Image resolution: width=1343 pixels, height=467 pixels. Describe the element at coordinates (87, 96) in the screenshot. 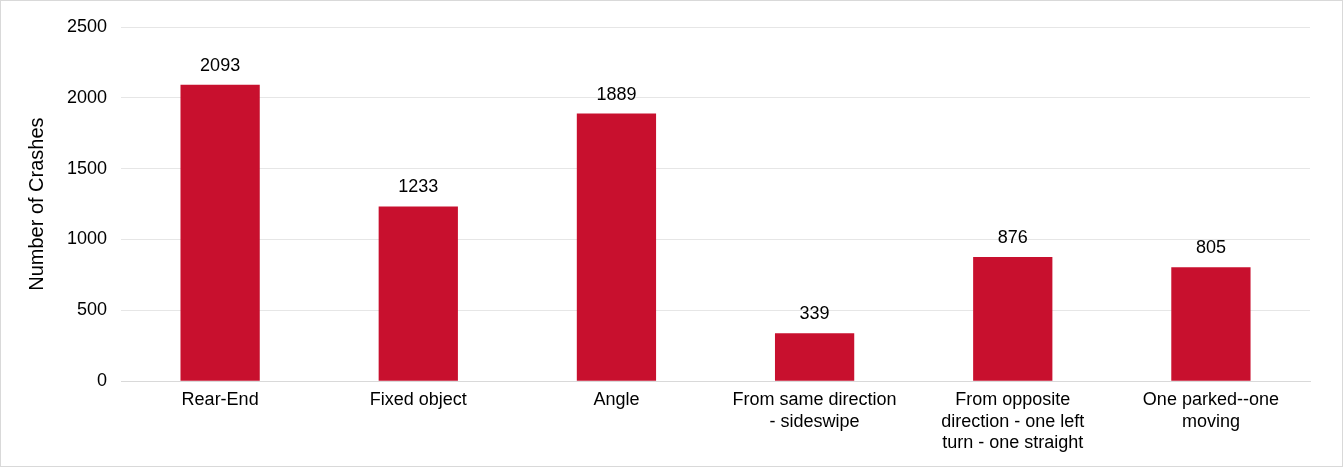

I see `y-tick-label: 2000` at that location.